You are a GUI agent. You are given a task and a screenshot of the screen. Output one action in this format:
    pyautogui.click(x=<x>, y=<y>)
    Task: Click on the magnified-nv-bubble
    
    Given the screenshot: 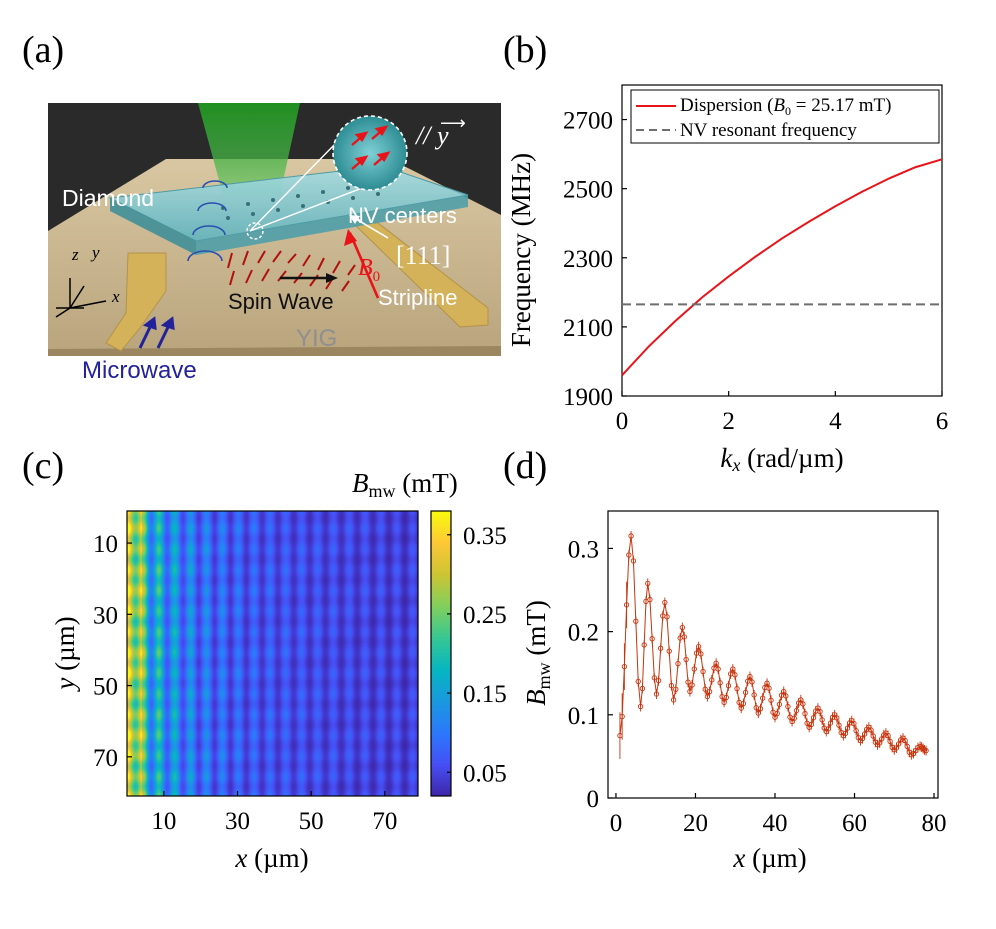 What is the action you would take?
    pyautogui.click(x=370, y=153)
    